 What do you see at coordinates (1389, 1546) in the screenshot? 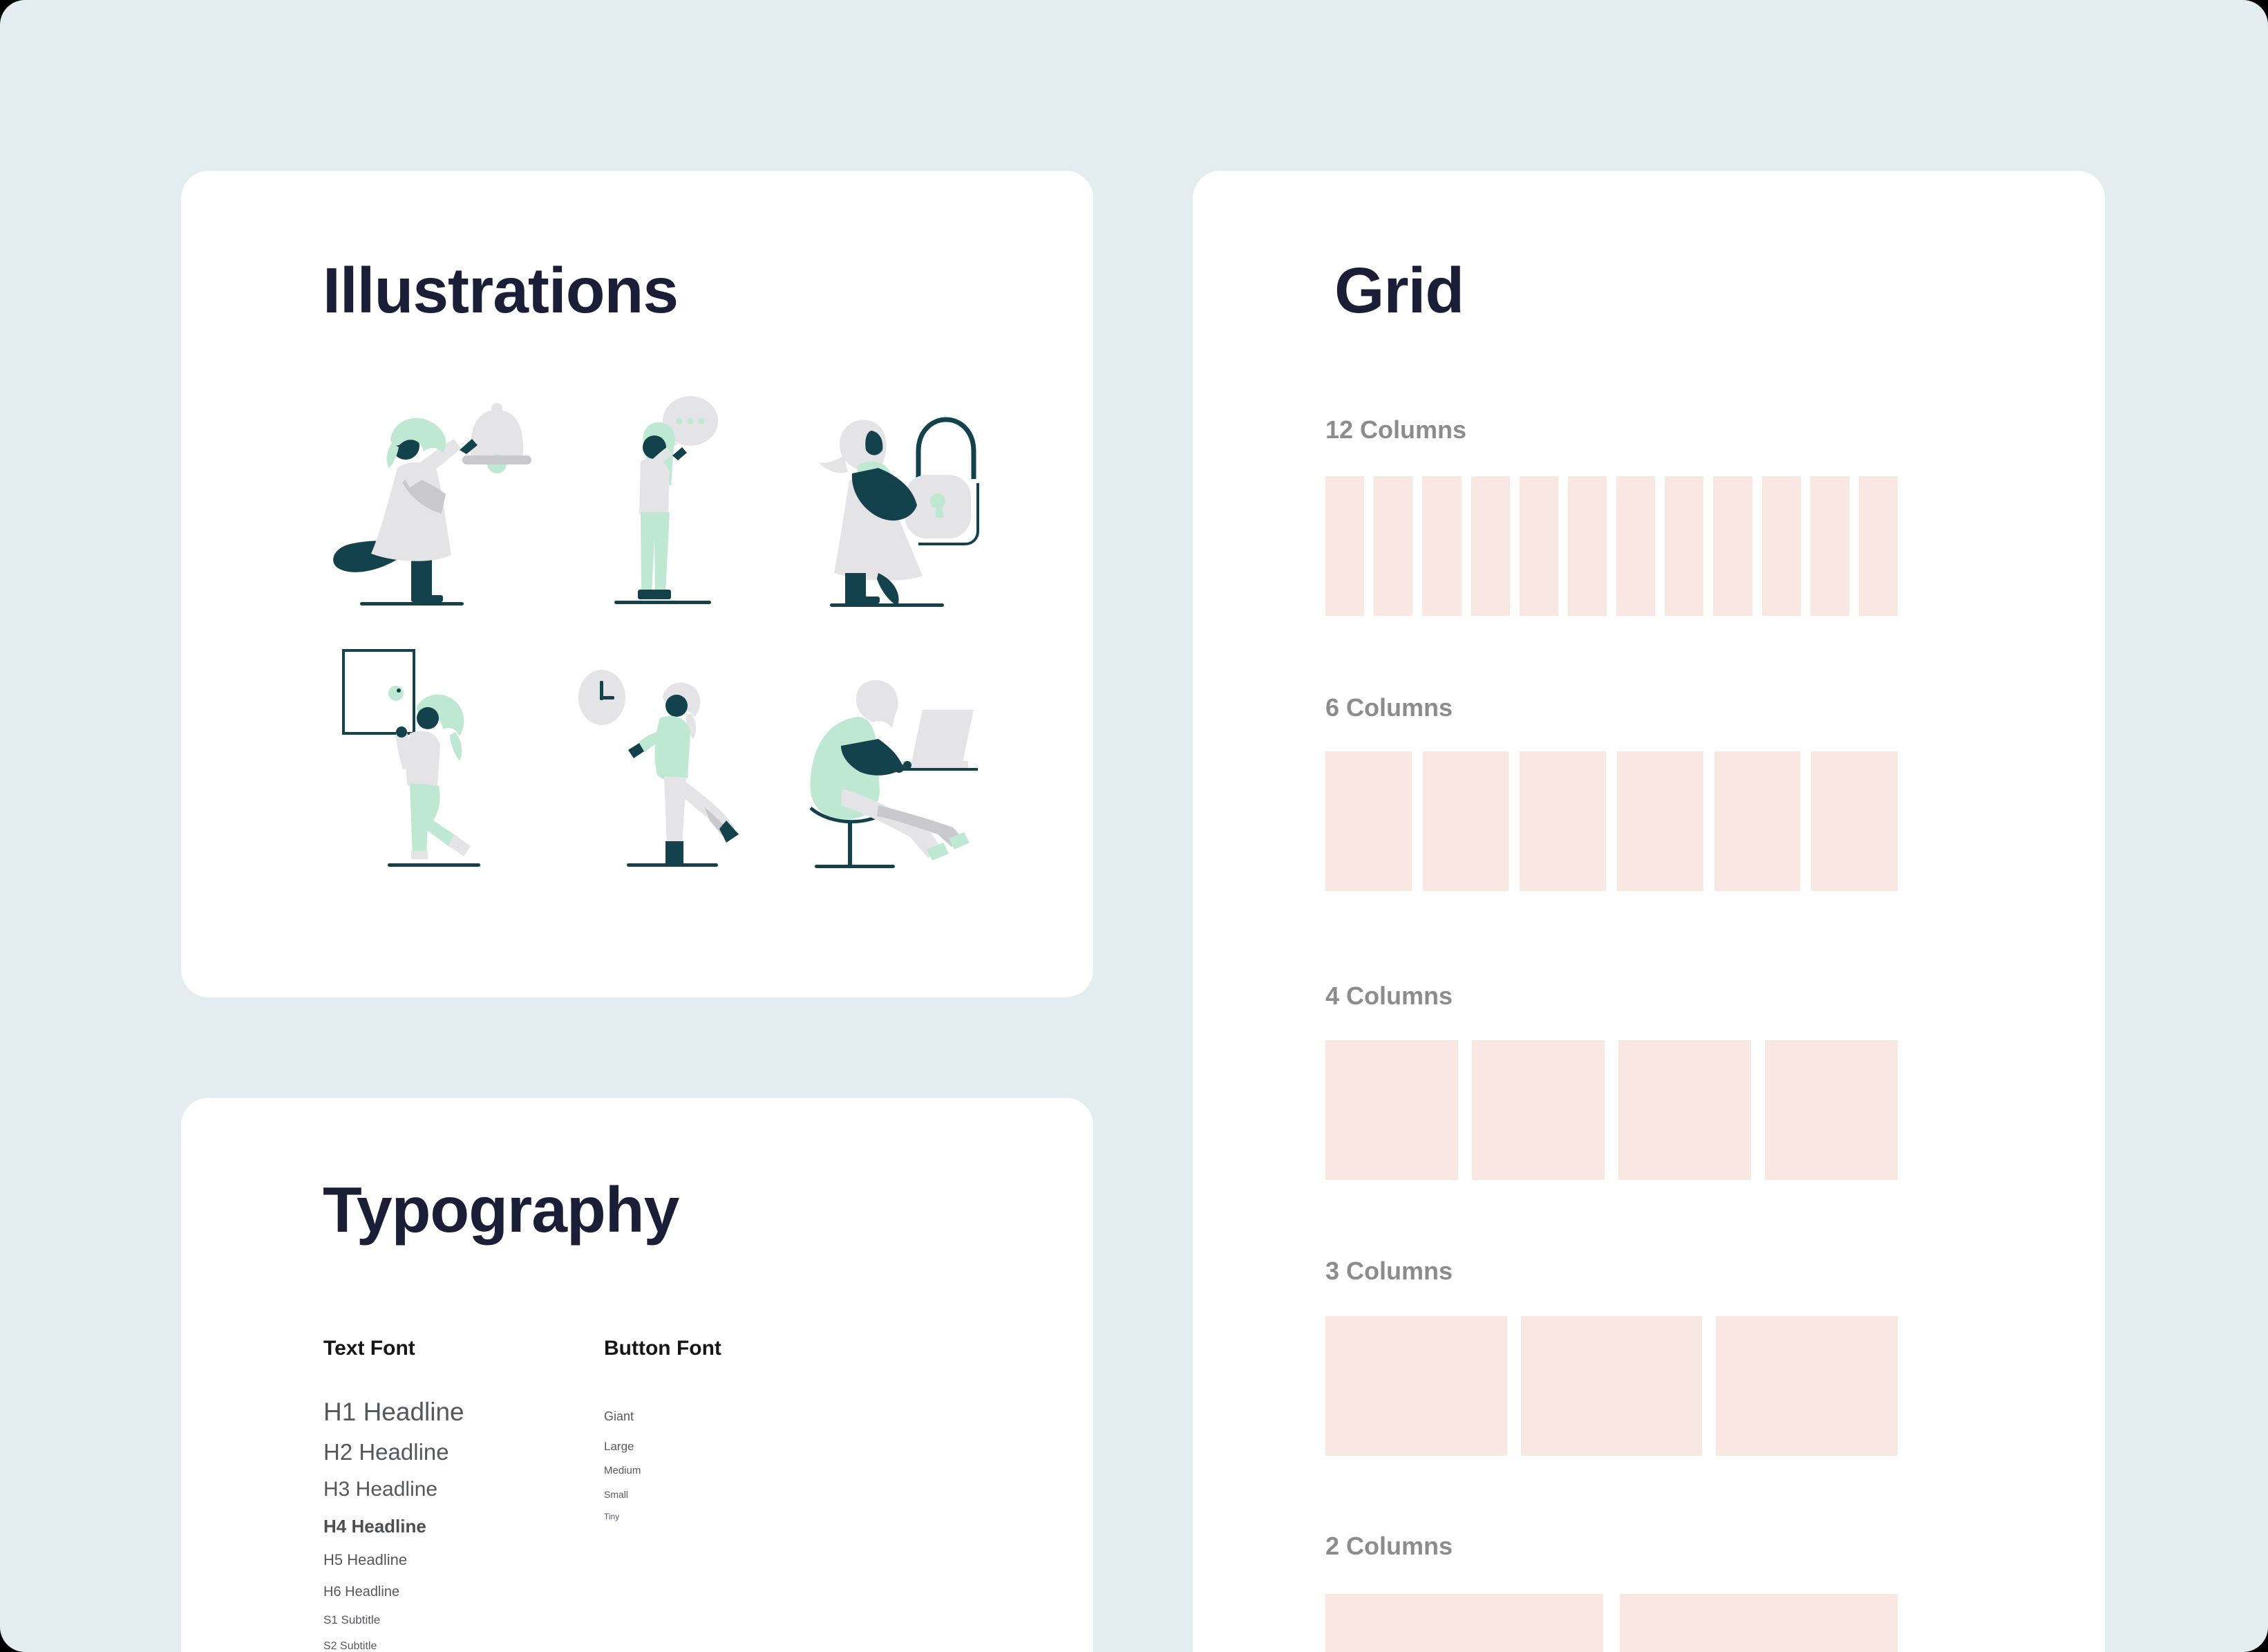
I see `grid-section-label-2: 2 Columns` at bounding box center [1389, 1546].